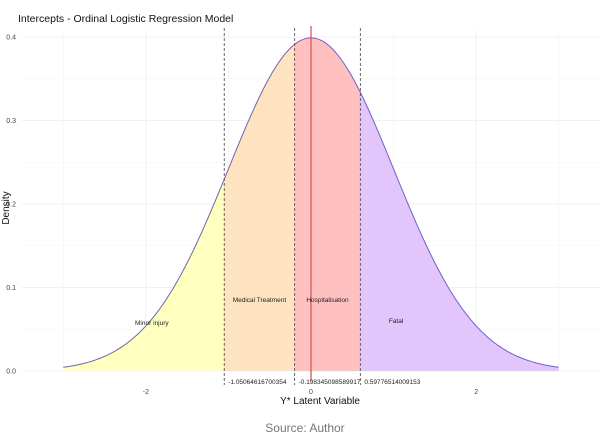 Image resolution: width=610 pixels, height=440 pixels. What do you see at coordinates (327, 300) in the screenshot?
I see `region-label: Hospitalisation` at bounding box center [327, 300].